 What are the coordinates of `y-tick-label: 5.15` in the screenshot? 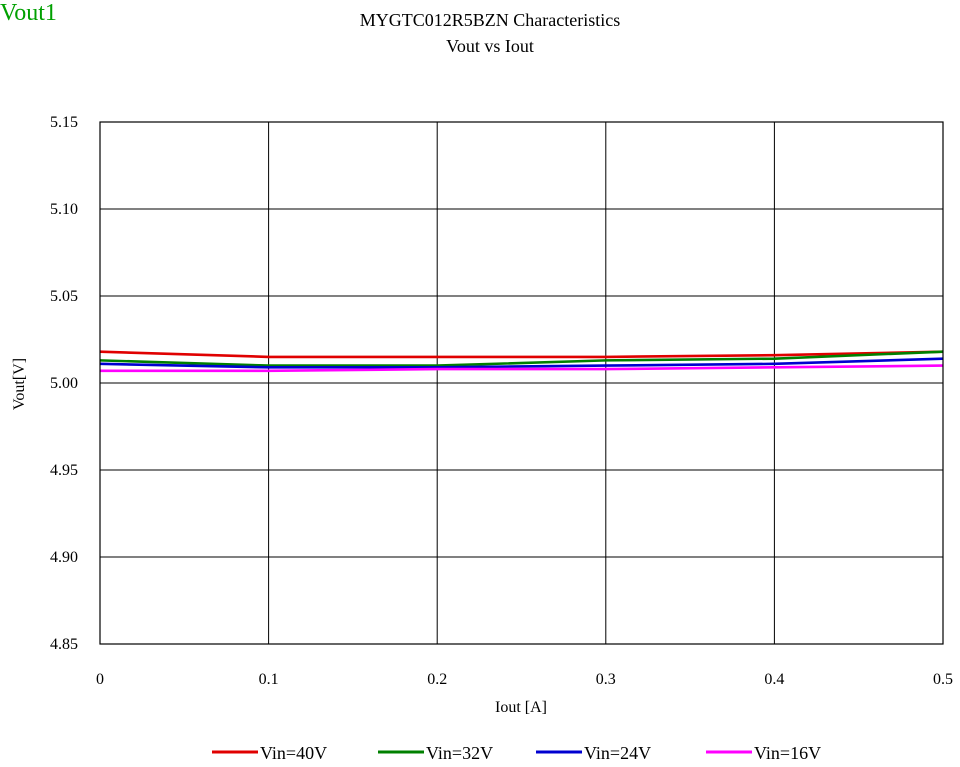 It's located at (64, 122).